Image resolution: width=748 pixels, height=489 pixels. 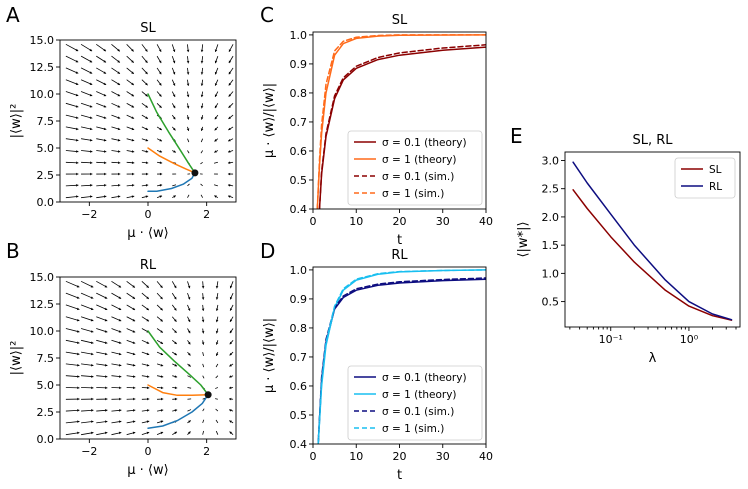 What do you see at coordinates (419, 160) in the screenshot?
I see `legend-label: σ = 1 (theory)` at bounding box center [419, 160].